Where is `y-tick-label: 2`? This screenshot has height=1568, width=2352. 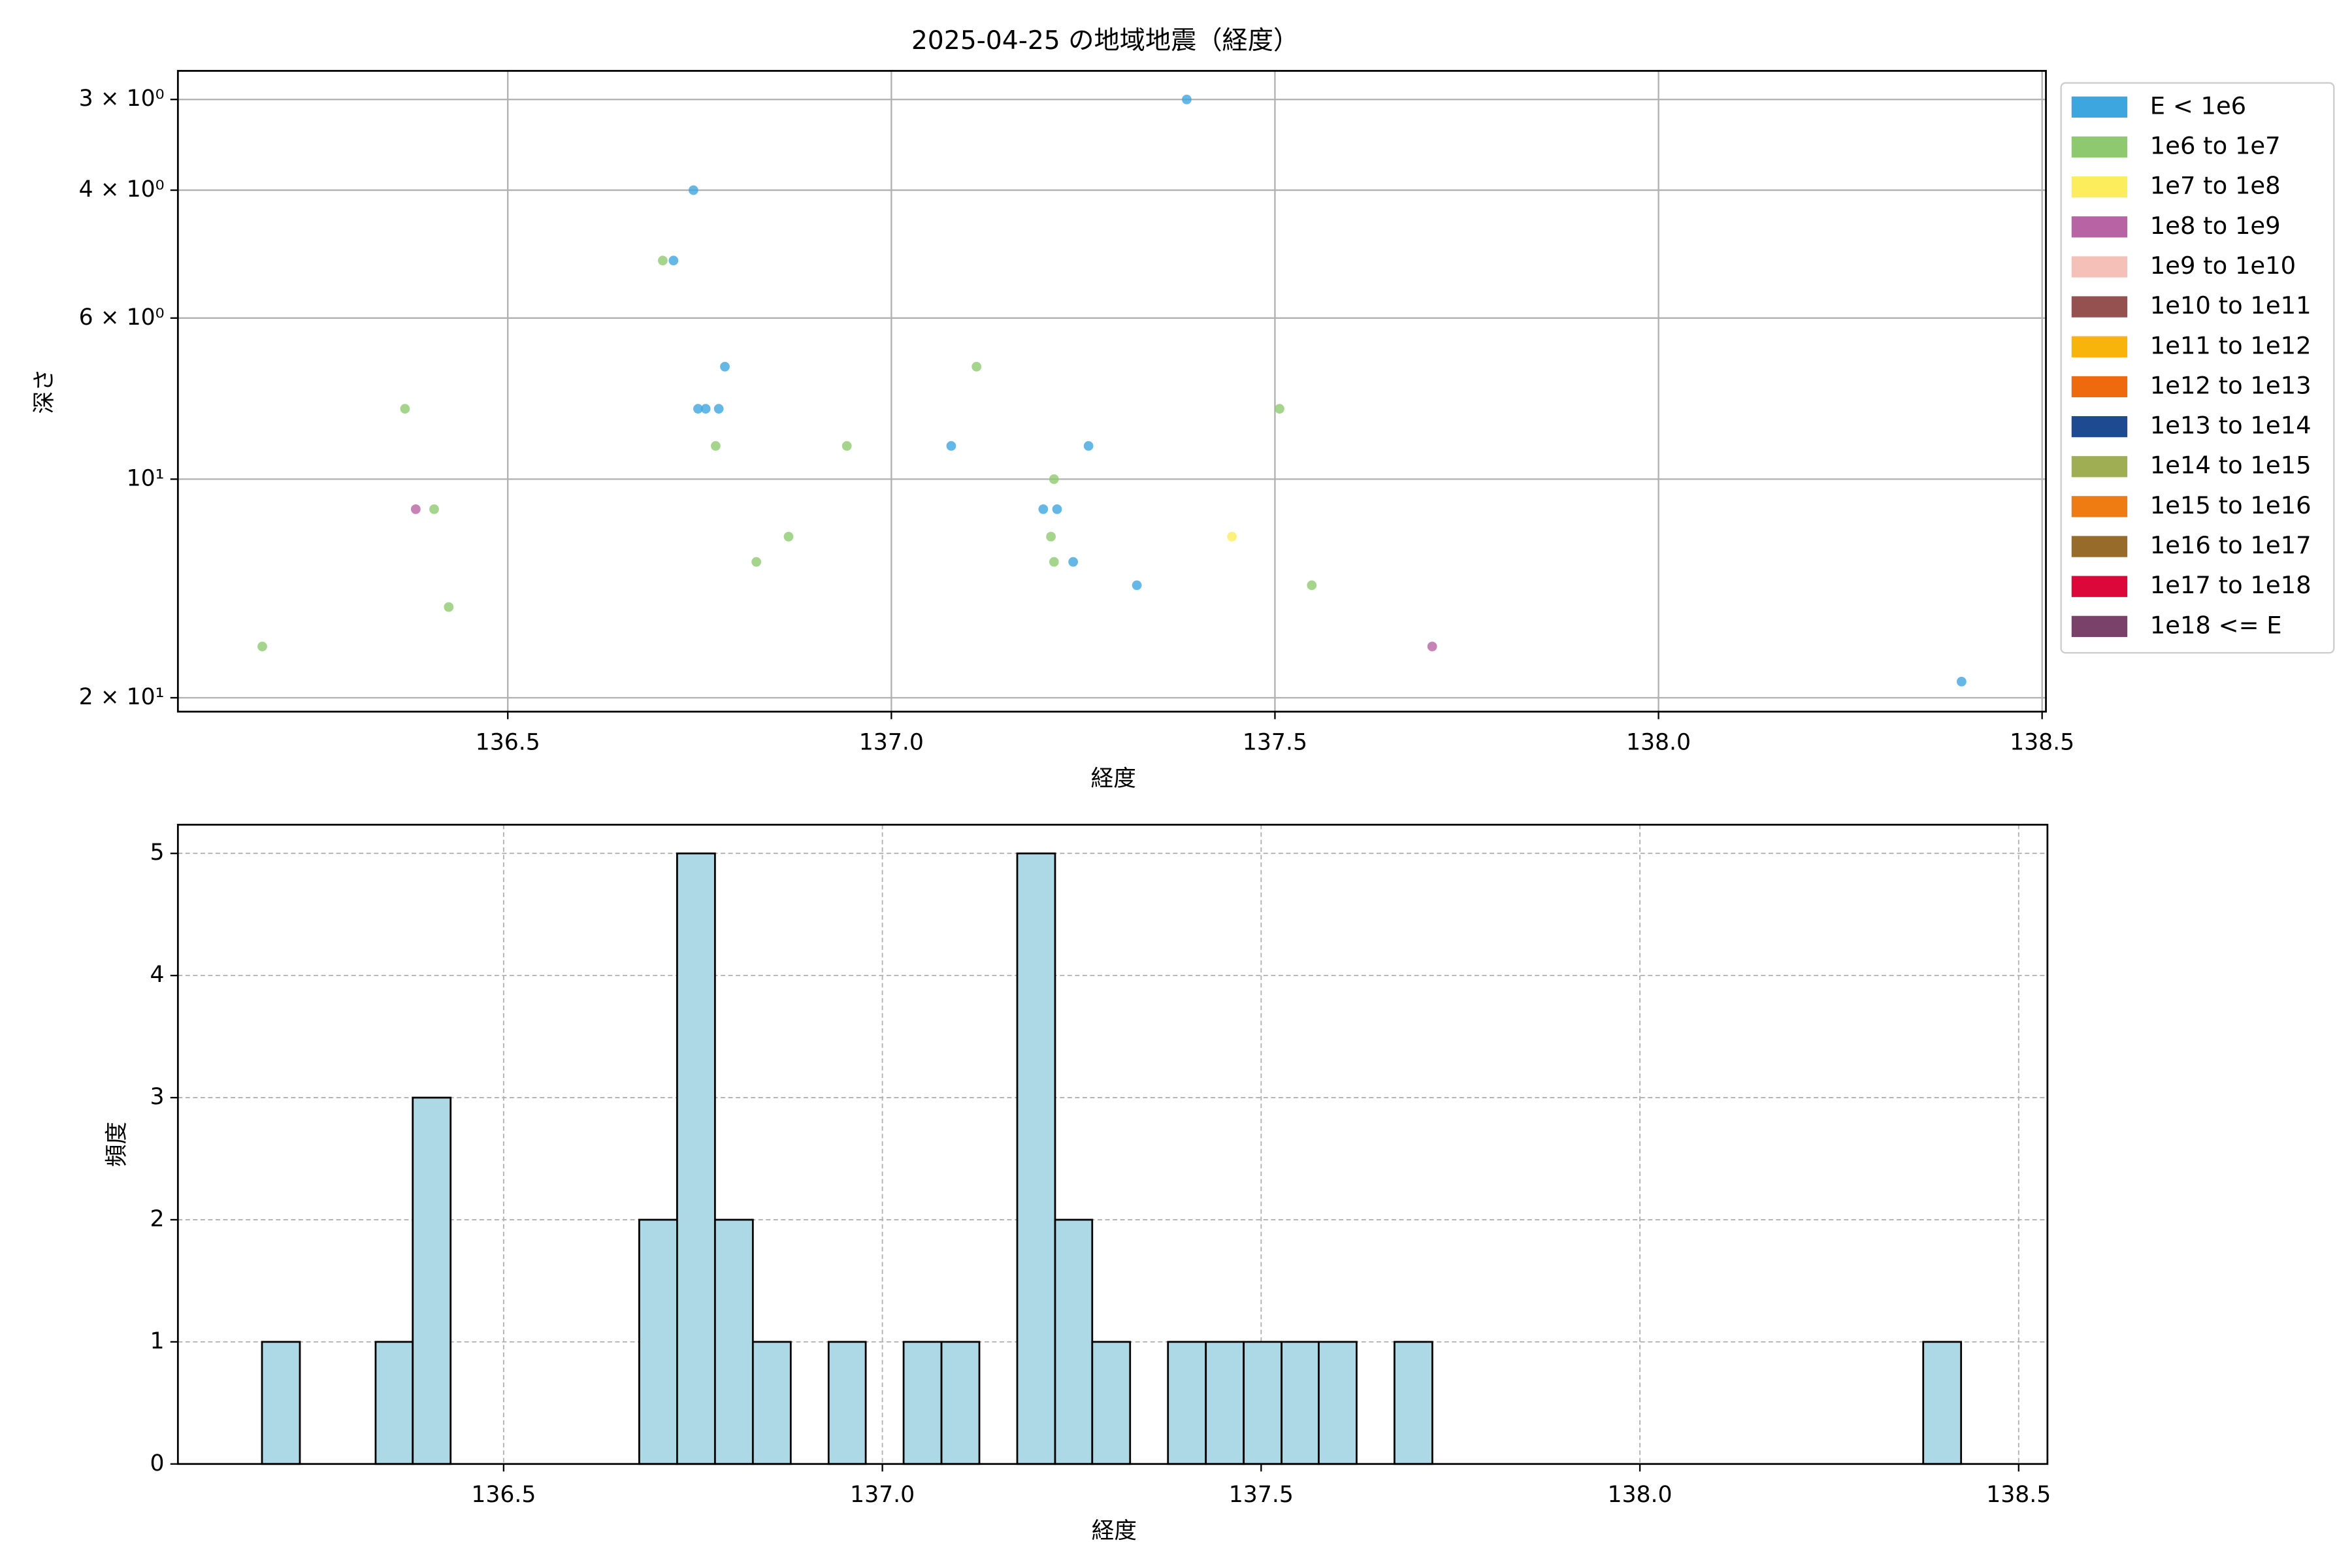
y-tick-label: 2 is located at coordinates (157, 1219).